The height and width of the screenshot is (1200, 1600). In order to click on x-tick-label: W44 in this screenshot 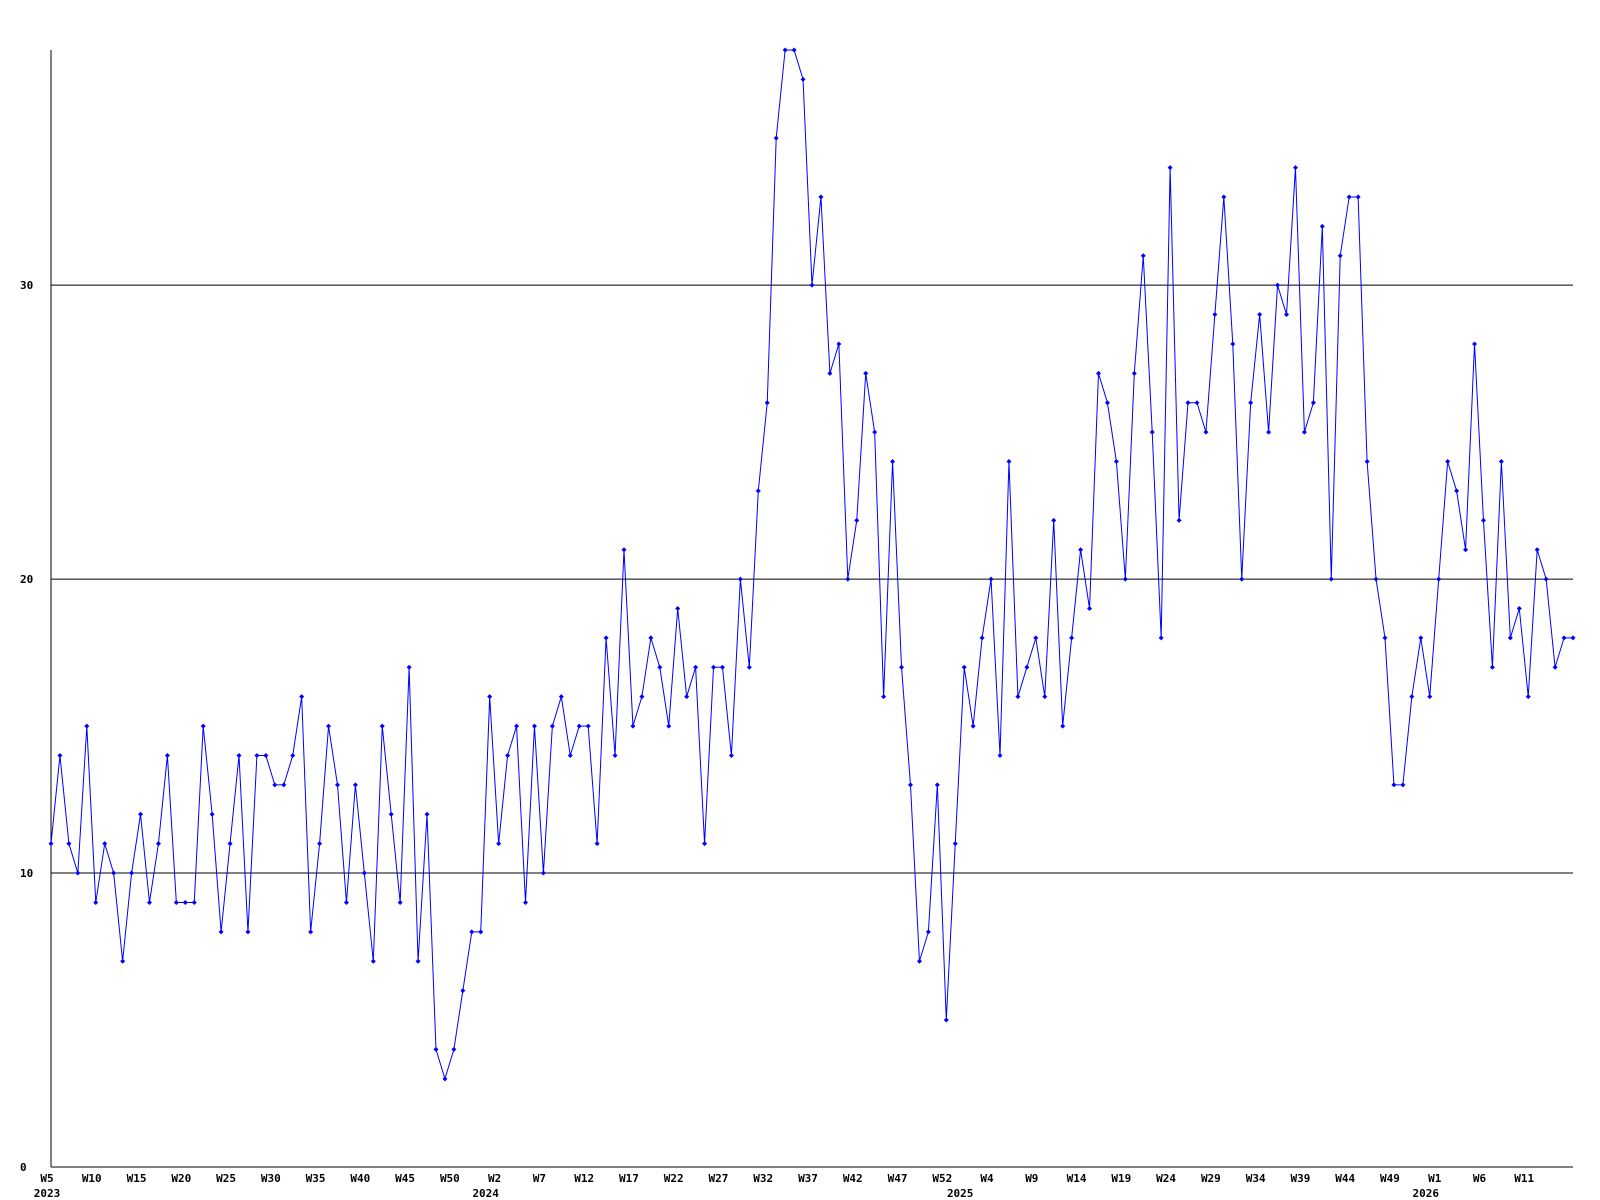, I will do `click(1345, 1178)`.